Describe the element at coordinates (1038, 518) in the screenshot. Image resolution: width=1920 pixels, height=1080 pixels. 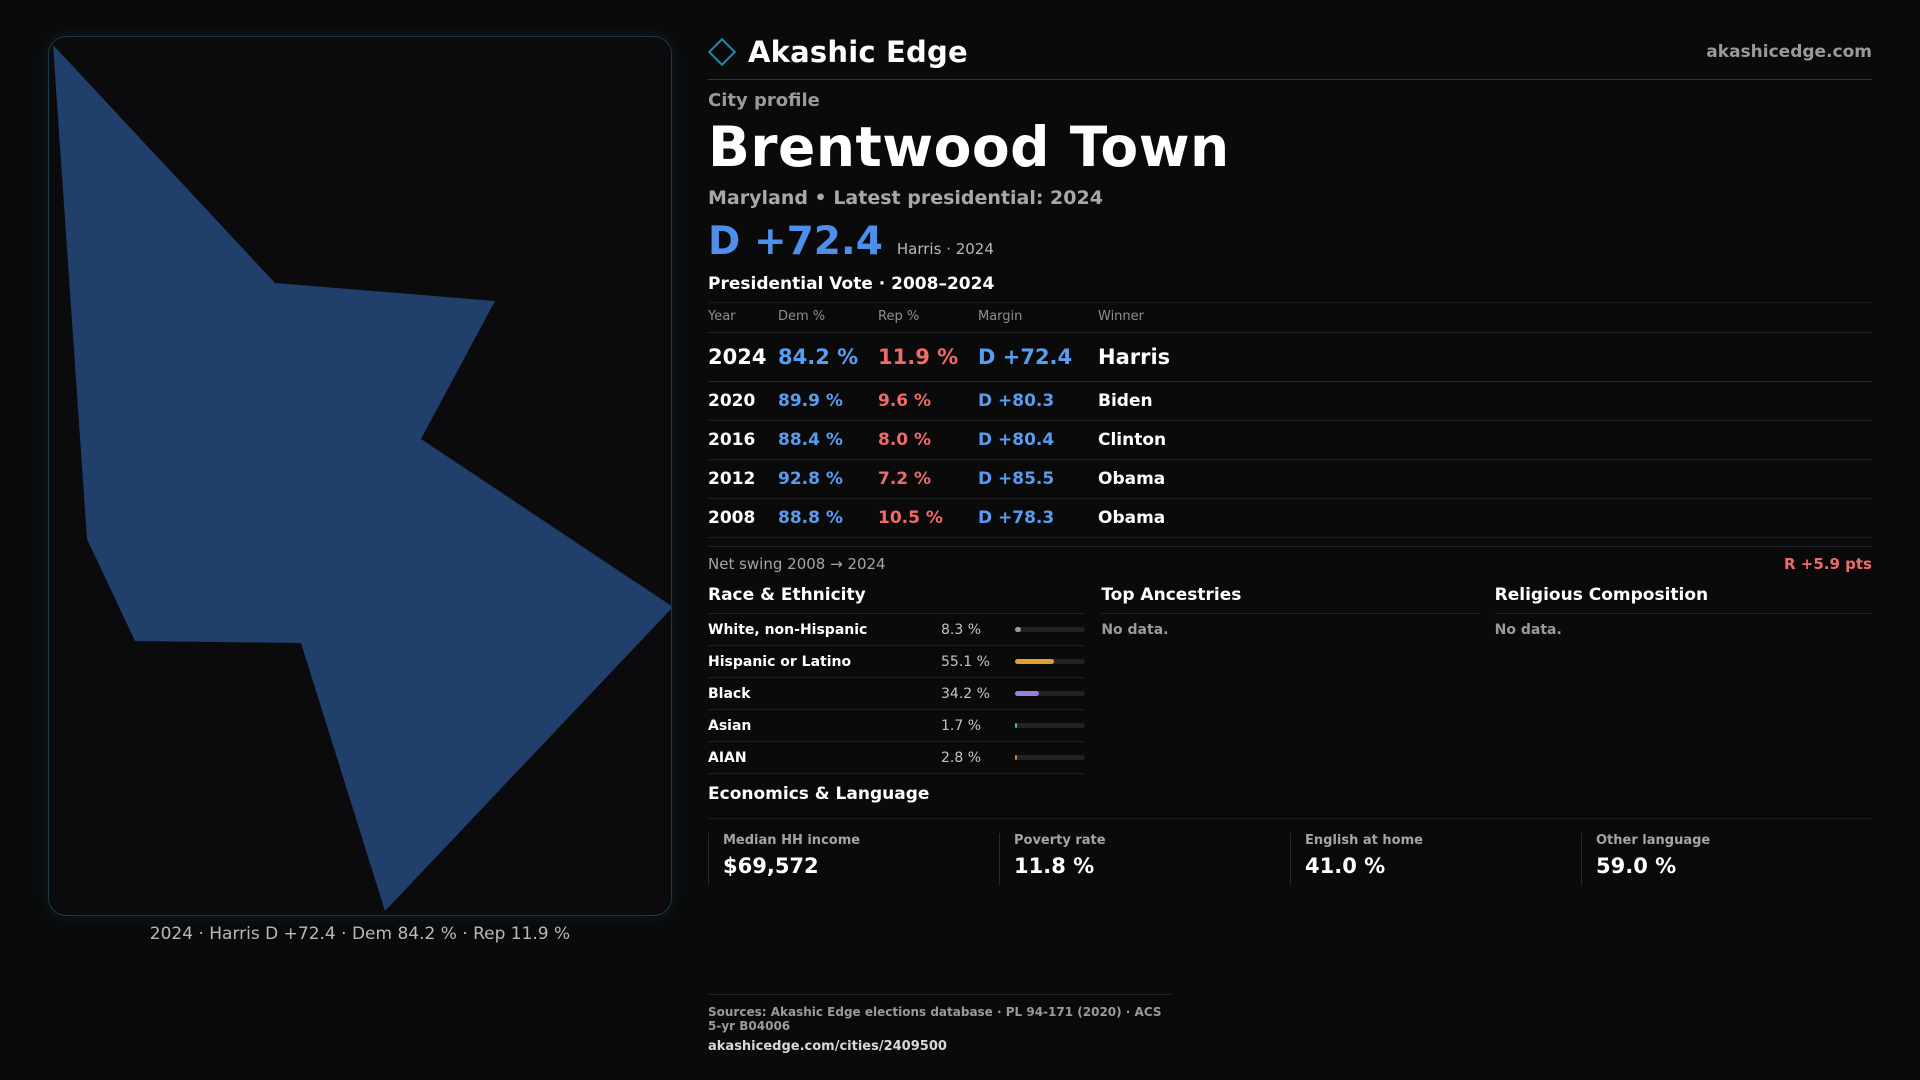
I see `margin-cell: D +78.3` at that location.